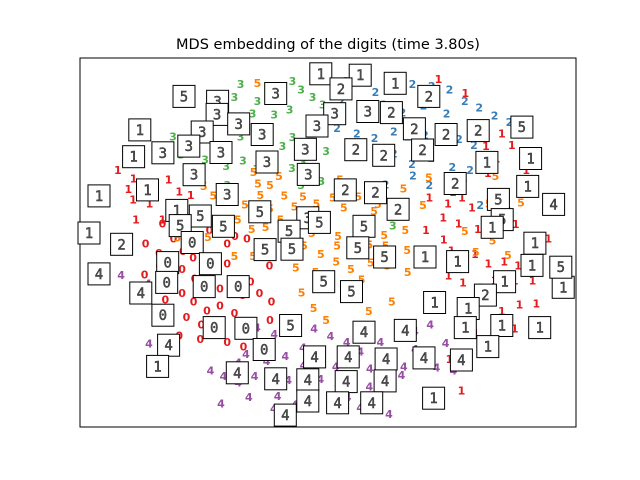 Image resolution: width=640 pixels, height=480 pixels. What do you see at coordinates (423, 150) in the screenshot?
I see `digit-thumbnail: 2` at bounding box center [423, 150].